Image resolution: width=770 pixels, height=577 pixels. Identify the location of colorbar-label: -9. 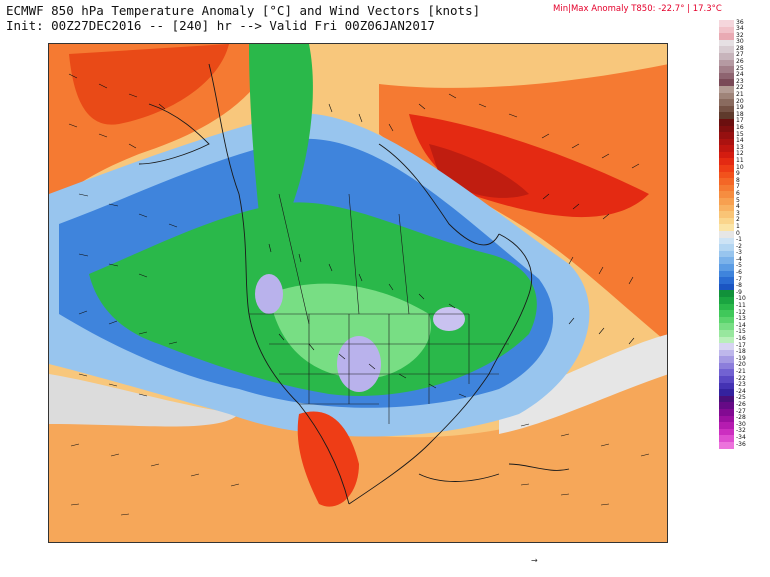
(739, 292).